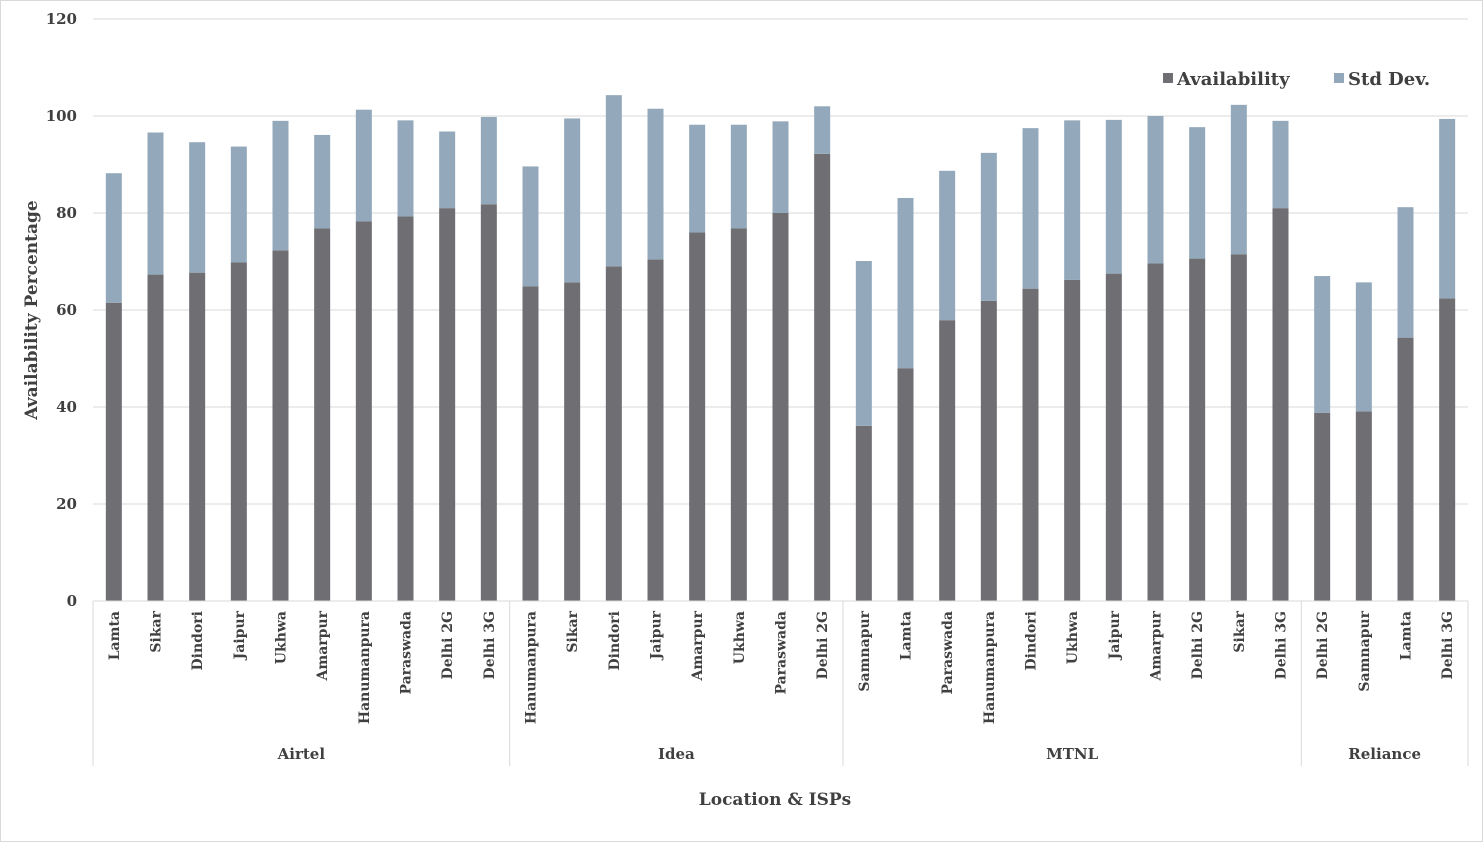  Describe the element at coordinates (365, 667) in the screenshot. I see `x-category-label: Hanumanpura` at that location.